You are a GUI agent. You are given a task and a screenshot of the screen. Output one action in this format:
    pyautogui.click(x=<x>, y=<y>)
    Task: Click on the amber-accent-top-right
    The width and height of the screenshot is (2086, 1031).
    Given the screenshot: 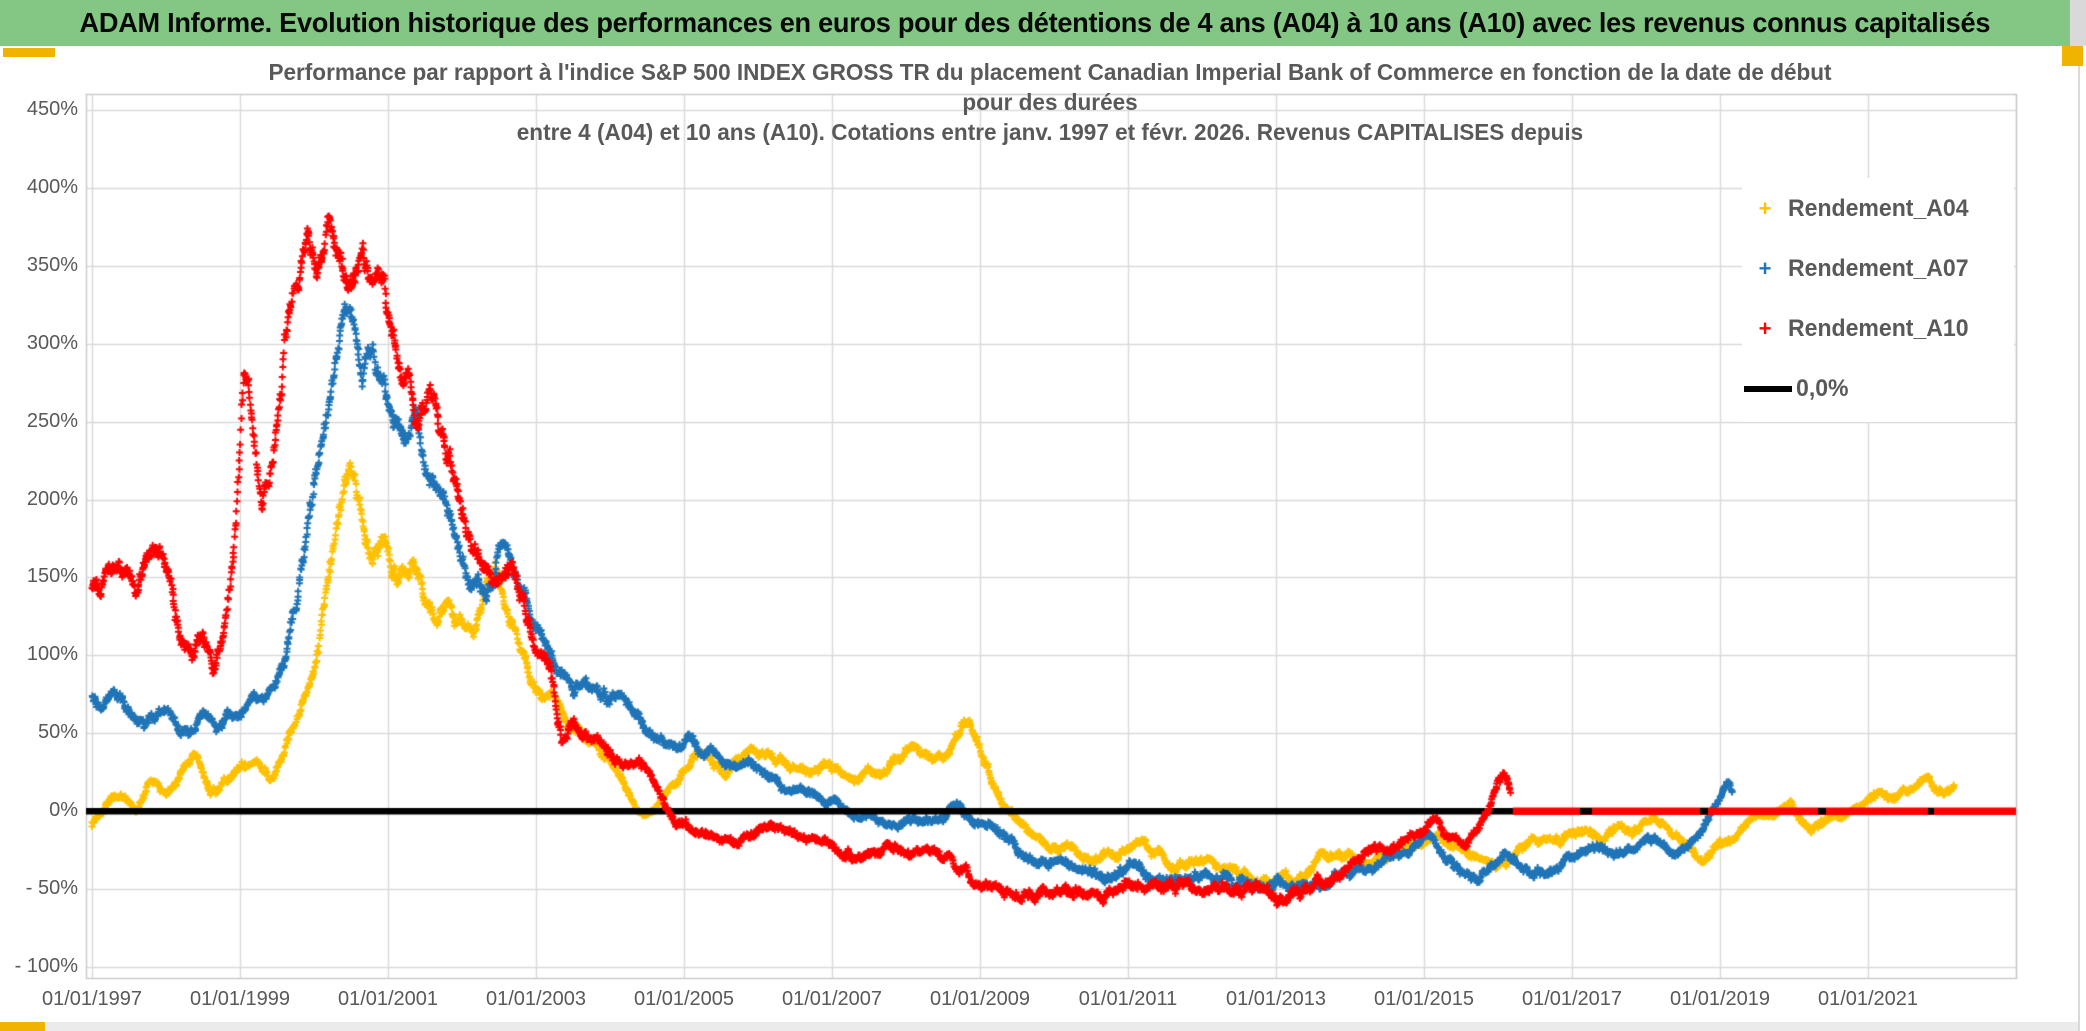 What is the action you would take?
    pyautogui.click(x=2072, y=56)
    